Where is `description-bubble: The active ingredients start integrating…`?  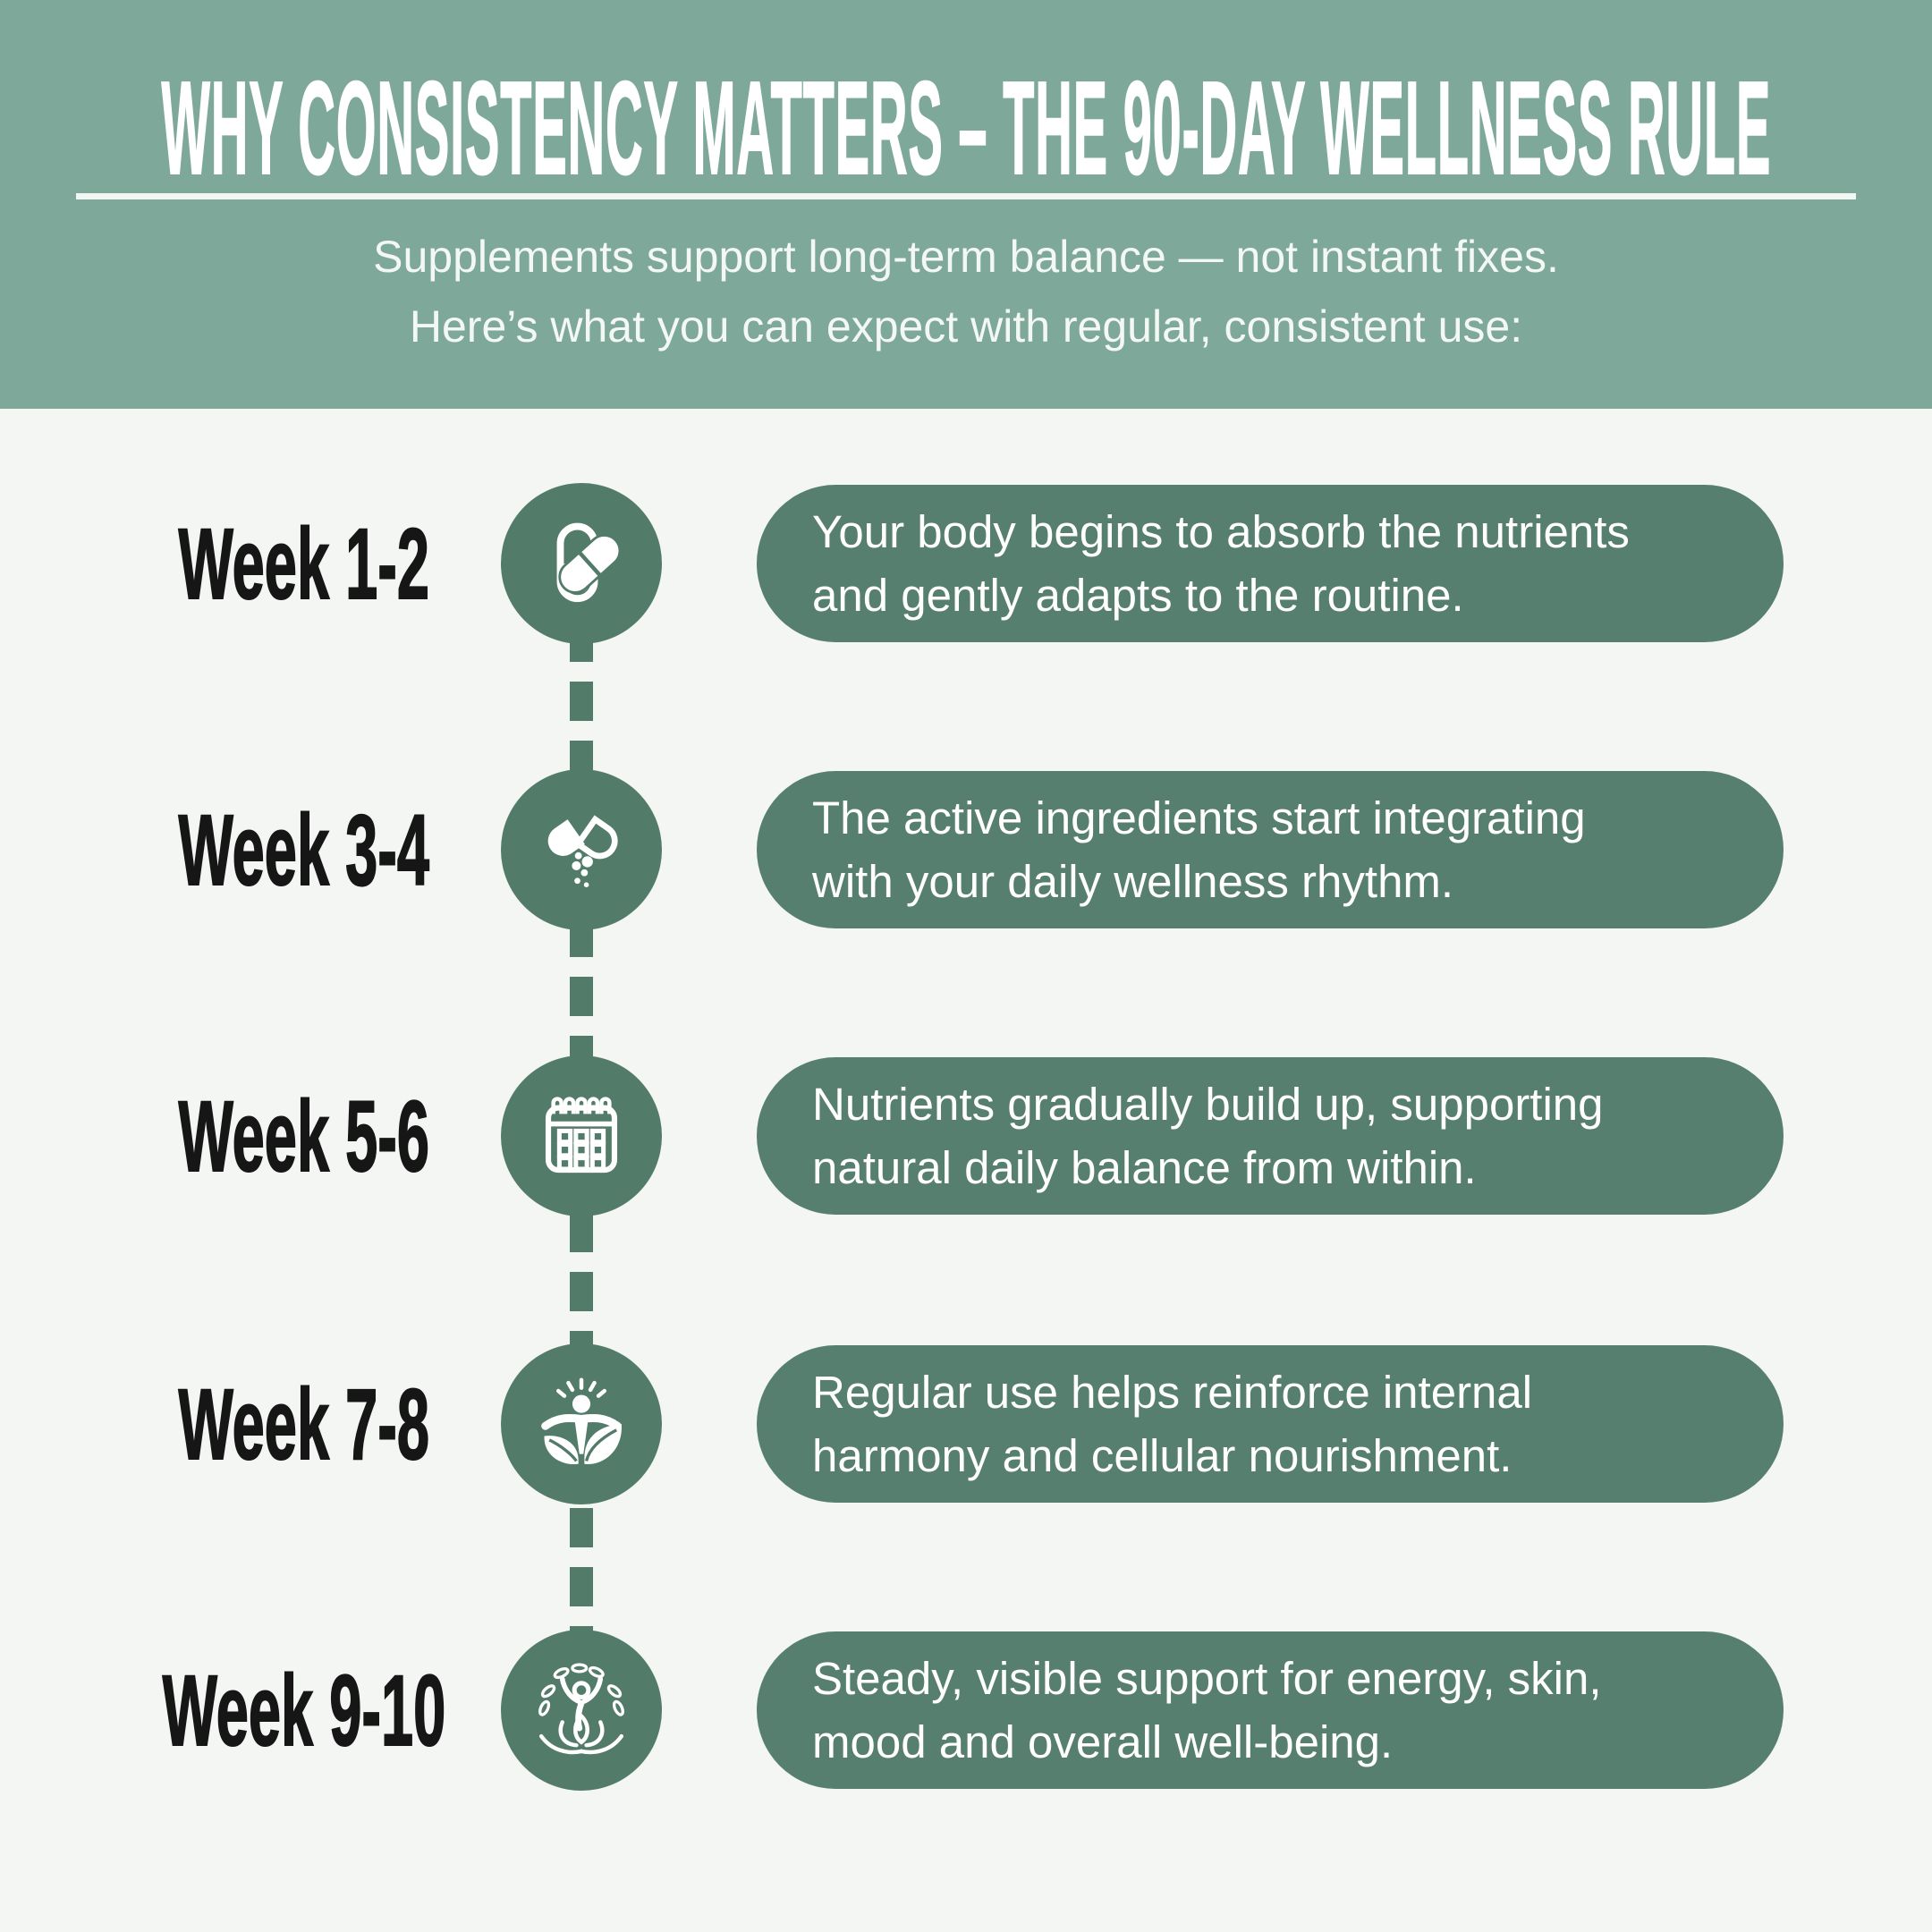
description-bubble: The active ingredients start integrating… is located at coordinates (1270, 849).